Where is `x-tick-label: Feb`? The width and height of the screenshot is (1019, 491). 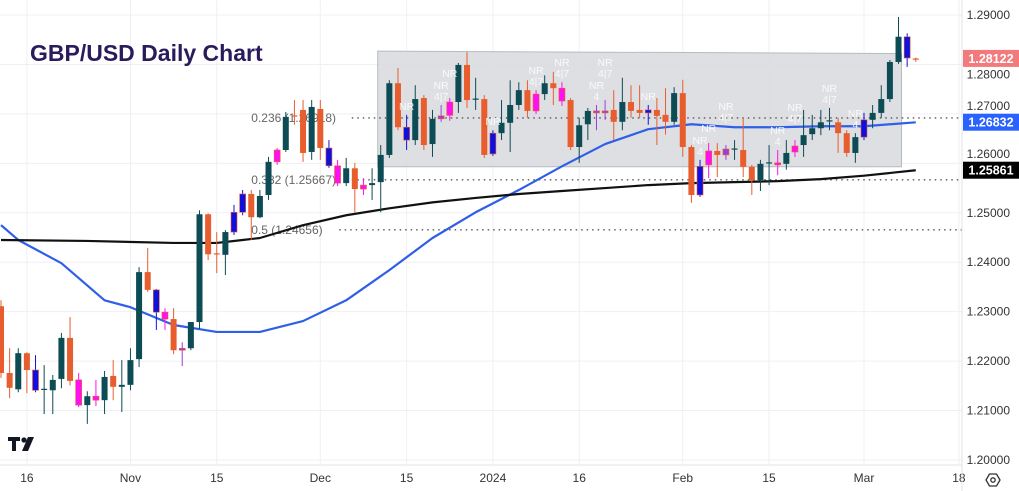
x-tick-label: Feb is located at coordinates (682, 478).